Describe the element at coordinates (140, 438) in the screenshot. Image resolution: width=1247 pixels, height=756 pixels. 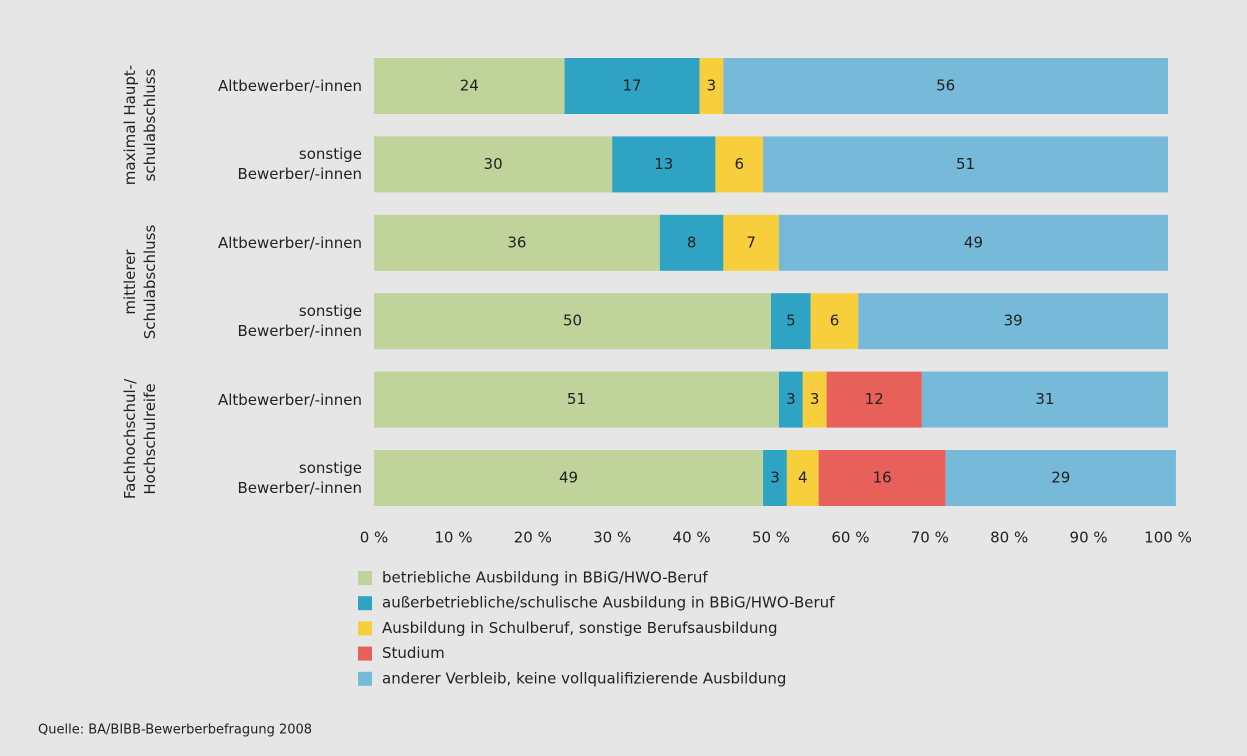
I see `group-label: Fachhochschul-/ Hochschulreife` at that location.